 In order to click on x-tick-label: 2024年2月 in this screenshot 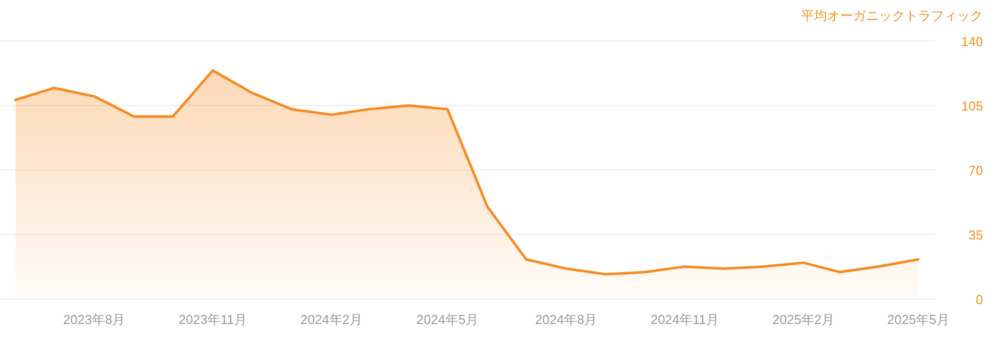, I will do `click(331, 319)`.